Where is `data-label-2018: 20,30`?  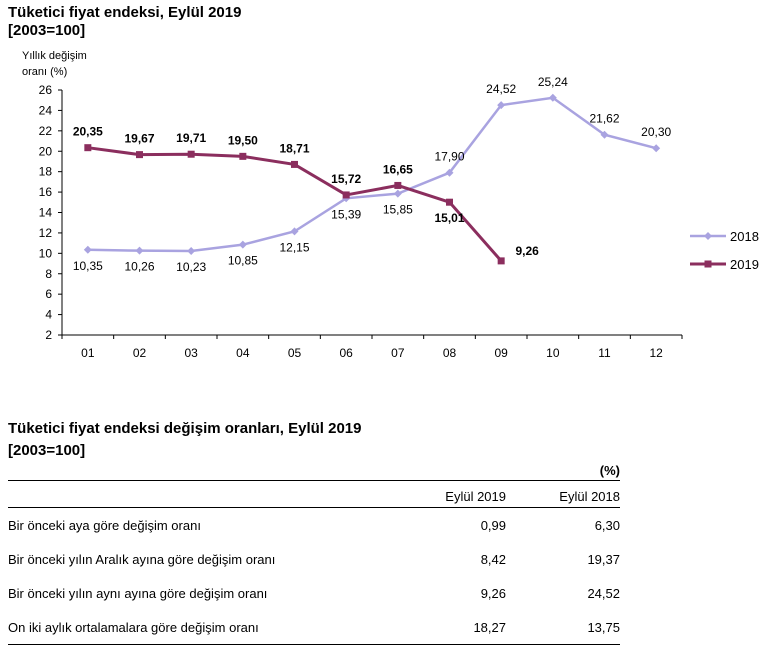 data-label-2018: 20,30 is located at coordinates (656, 132).